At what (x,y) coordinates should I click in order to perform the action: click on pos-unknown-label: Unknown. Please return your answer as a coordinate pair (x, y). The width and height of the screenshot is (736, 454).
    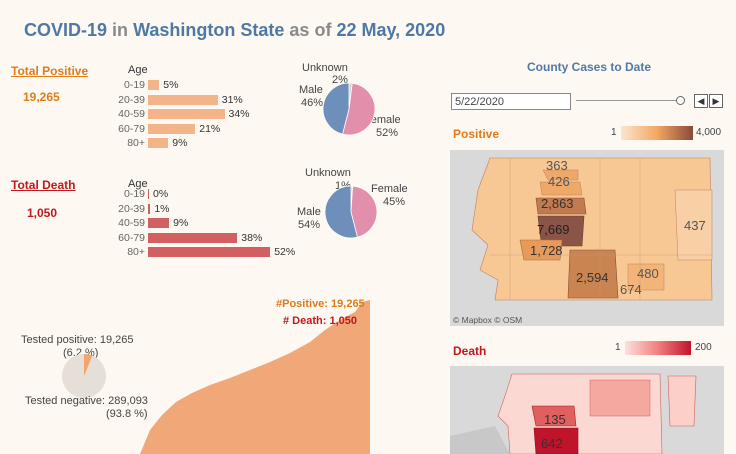
    Looking at the image, I should click on (325, 68).